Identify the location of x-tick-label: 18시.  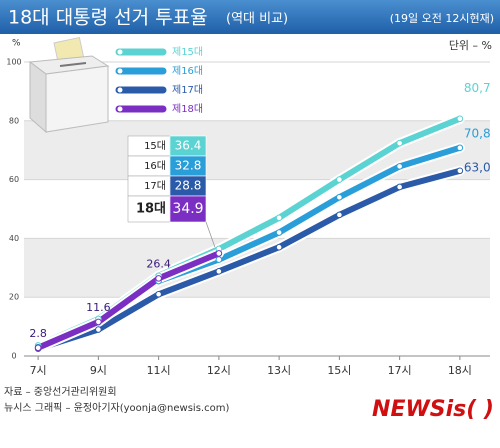
(460, 370).